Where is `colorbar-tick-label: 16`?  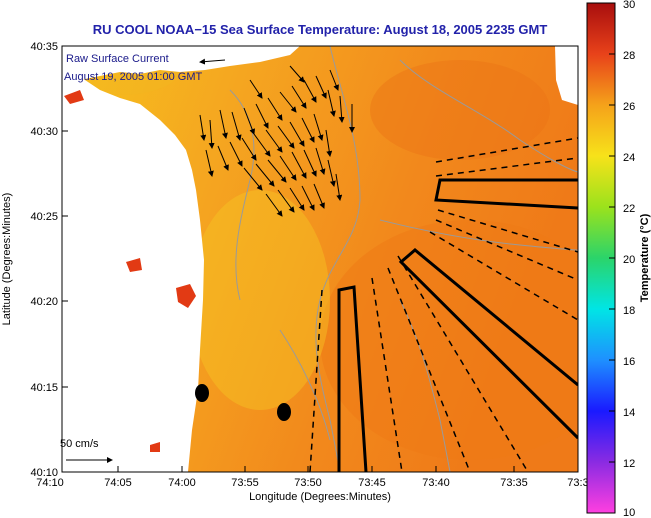 colorbar-tick-label: 16 is located at coordinates (629, 362).